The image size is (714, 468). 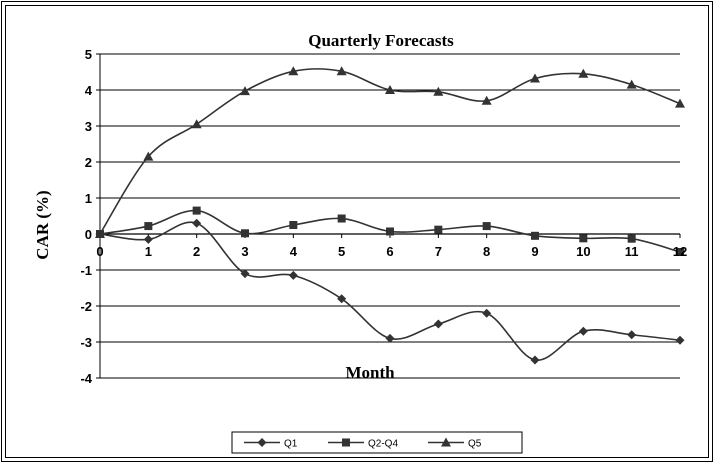 What do you see at coordinates (244, 251) in the screenshot?
I see `x-tick-label: 3` at bounding box center [244, 251].